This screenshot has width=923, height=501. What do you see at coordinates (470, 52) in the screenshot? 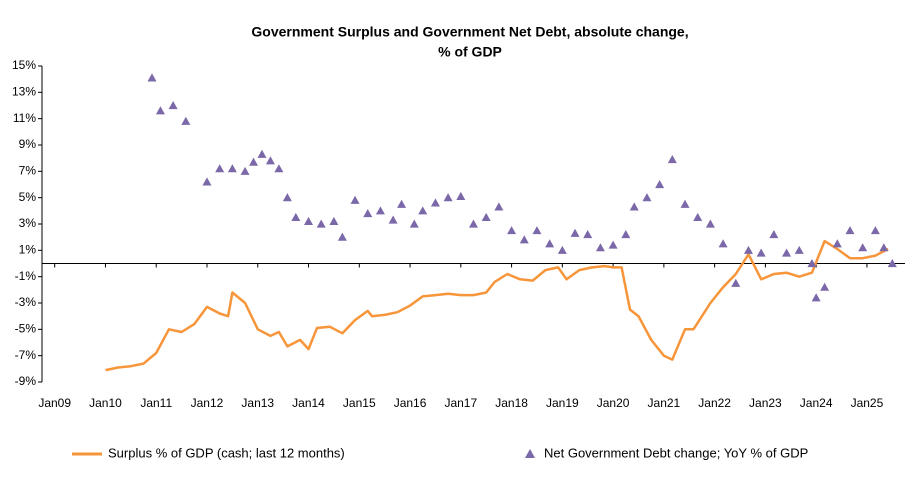
I see `chart-title: % of GDP` at bounding box center [470, 52].